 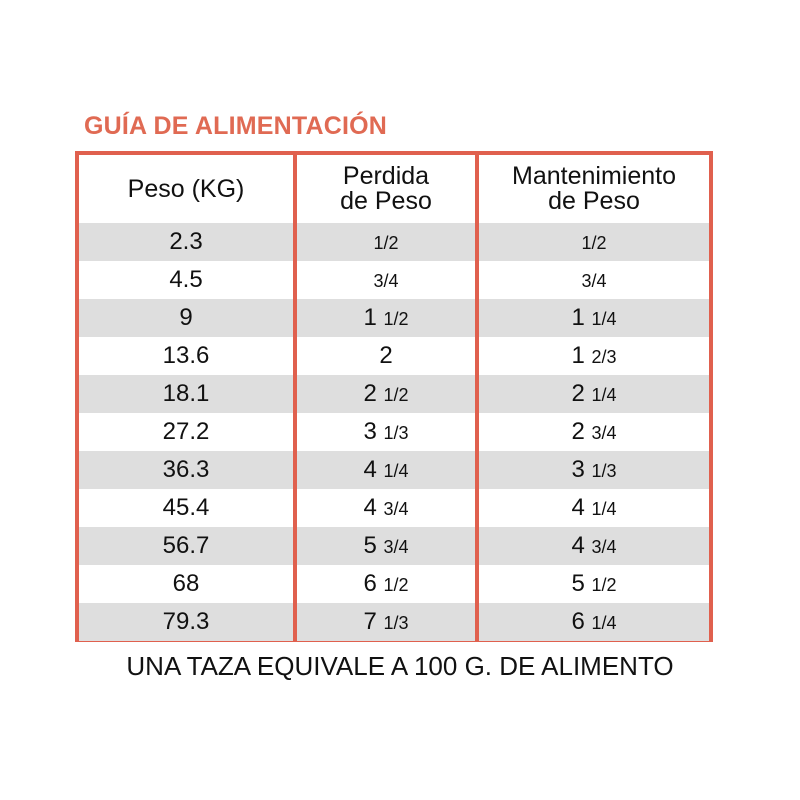 I want to click on cell-peso: 13.6, so click(x=188, y=356).